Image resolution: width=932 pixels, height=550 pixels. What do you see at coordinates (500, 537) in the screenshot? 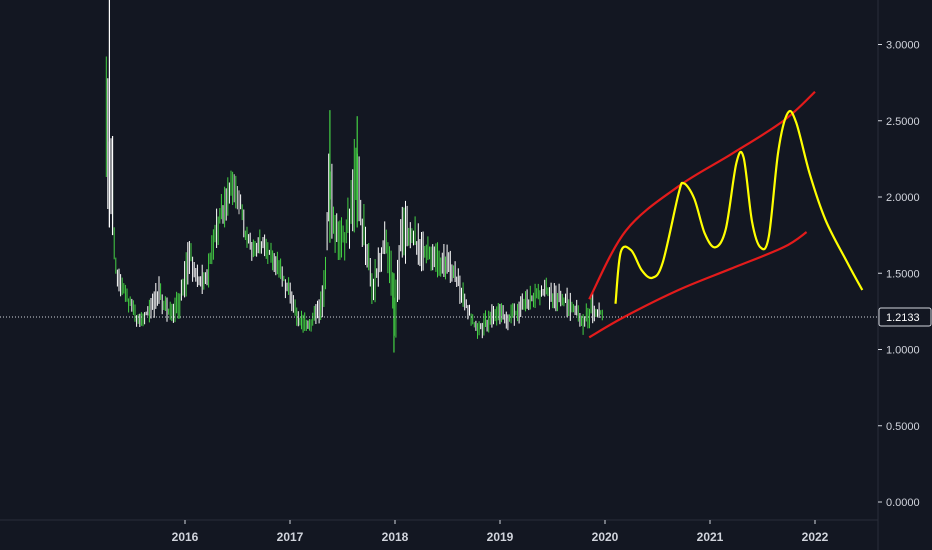
I see `x-tick-label: 2019` at bounding box center [500, 537].